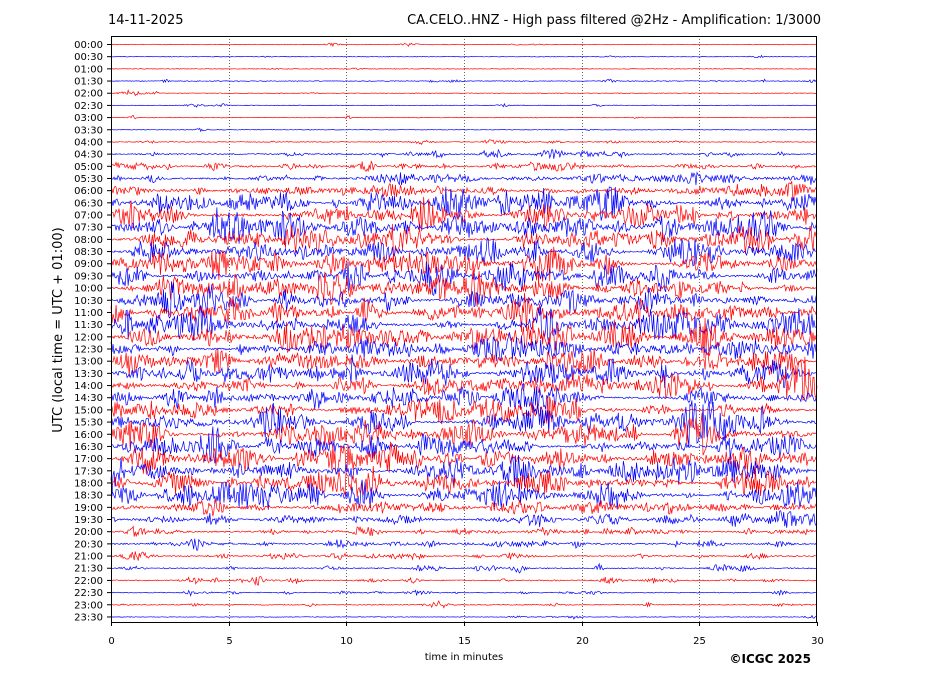  I want to click on row-time-label: 20:30, so click(88, 544).